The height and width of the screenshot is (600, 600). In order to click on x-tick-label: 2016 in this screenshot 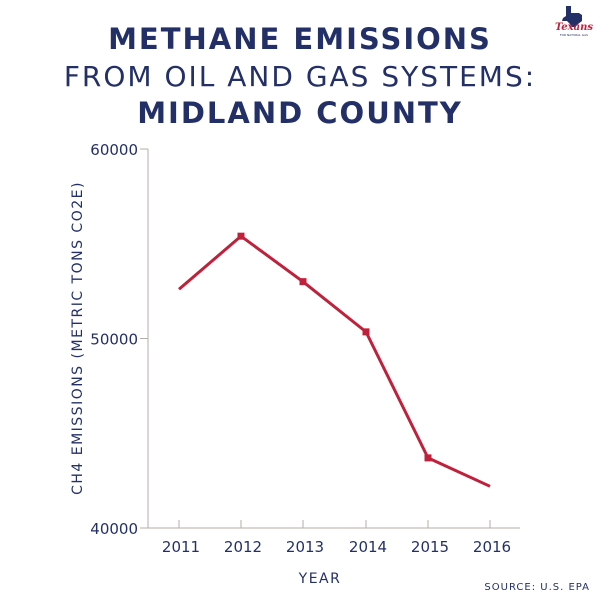, I will do `click(492, 547)`.